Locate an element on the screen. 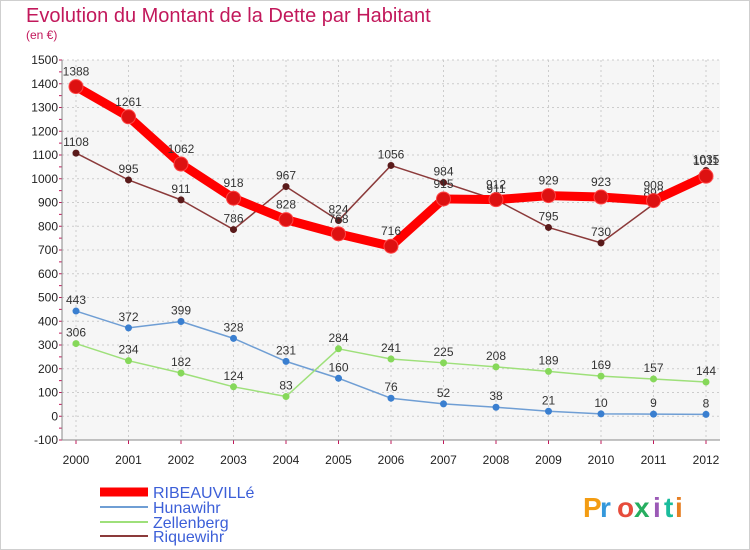 The image size is (750, 550). data-label: 795 is located at coordinates (548, 216).